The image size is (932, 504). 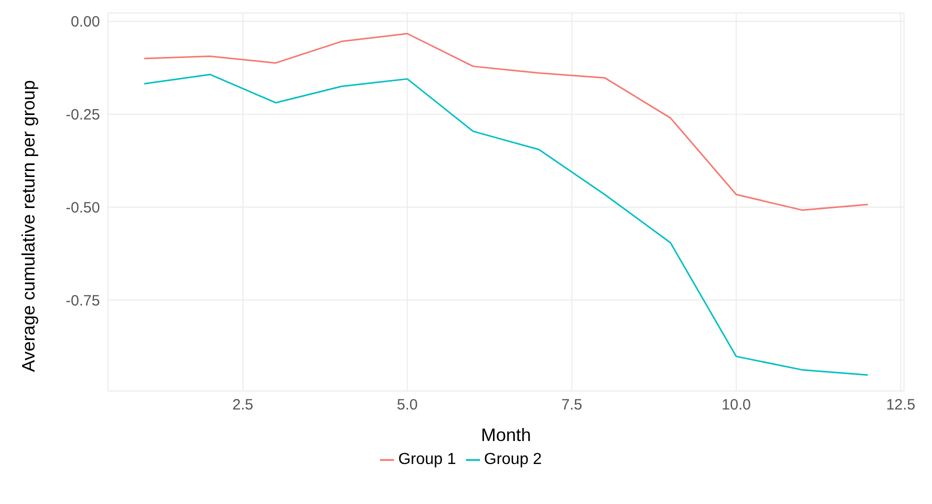 What do you see at coordinates (85, 22) in the screenshot?
I see `y-tick-label: 0.00` at bounding box center [85, 22].